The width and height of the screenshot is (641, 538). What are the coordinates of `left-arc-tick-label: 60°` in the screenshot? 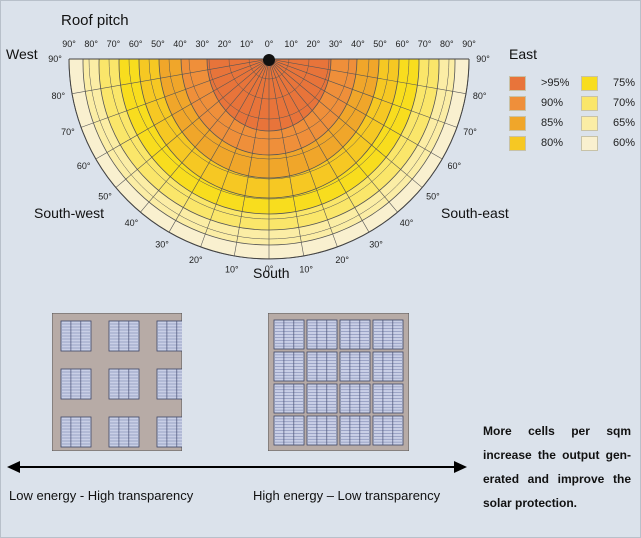 It's located at (84, 166).